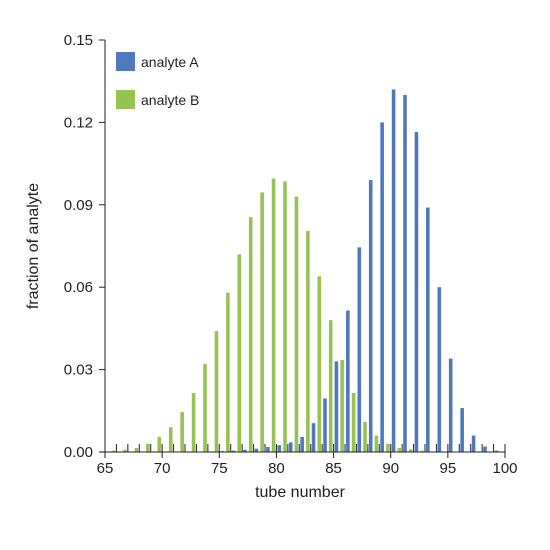 This screenshot has width=550, height=550. What do you see at coordinates (170, 62) in the screenshot?
I see `legend-label-analyte-a: analyte A` at bounding box center [170, 62].